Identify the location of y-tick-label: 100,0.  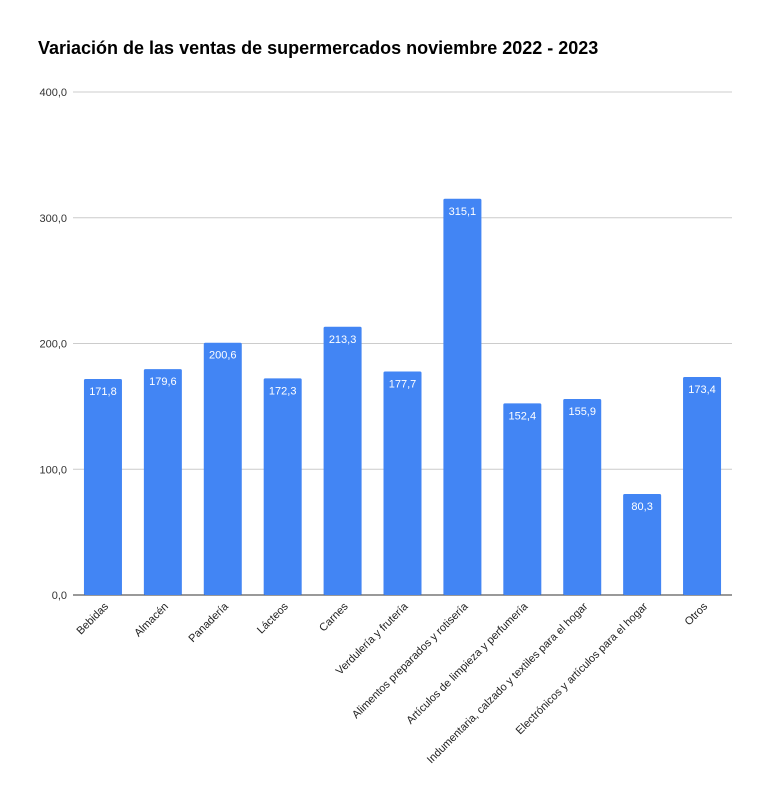
(53, 470).